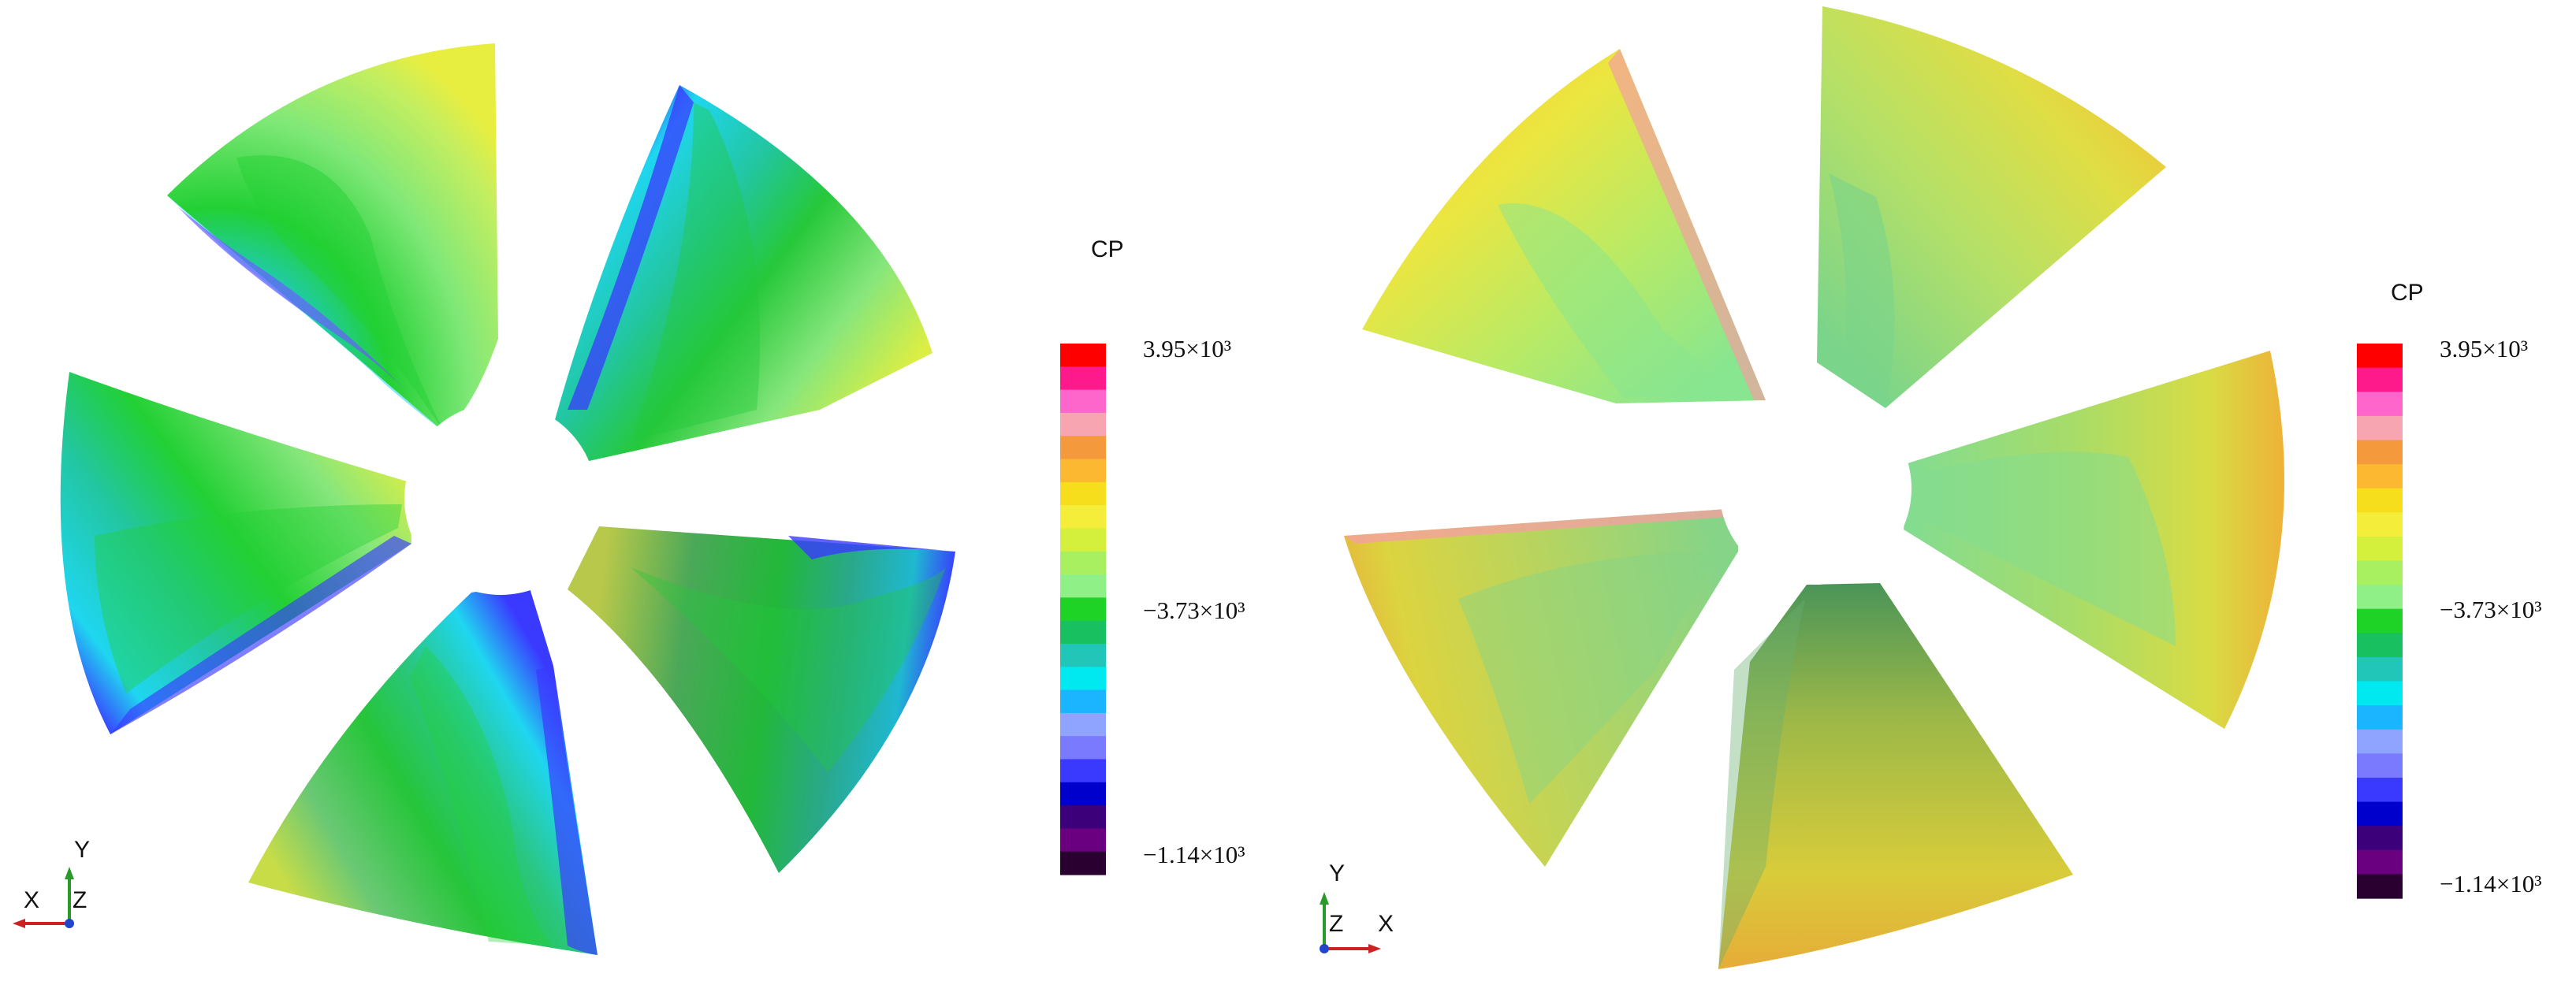 The image size is (2576, 981). Describe the element at coordinates (80, 900) in the screenshot. I see `left-z-label: Z` at that location.